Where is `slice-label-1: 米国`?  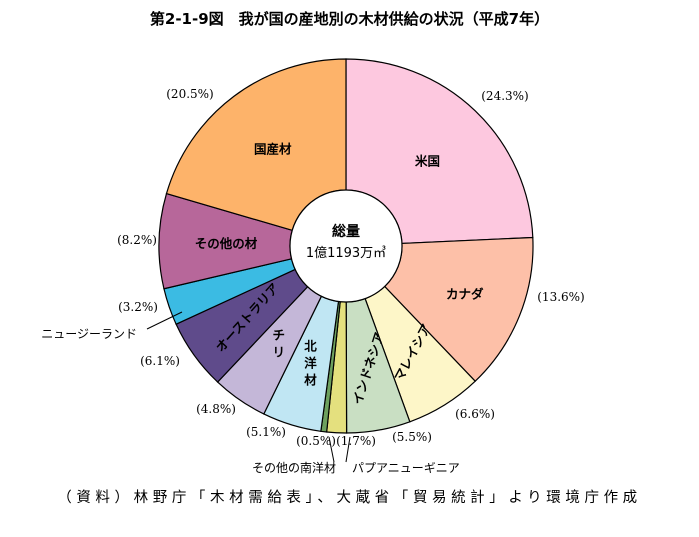 slice-label-1: 米国 is located at coordinates (427, 161).